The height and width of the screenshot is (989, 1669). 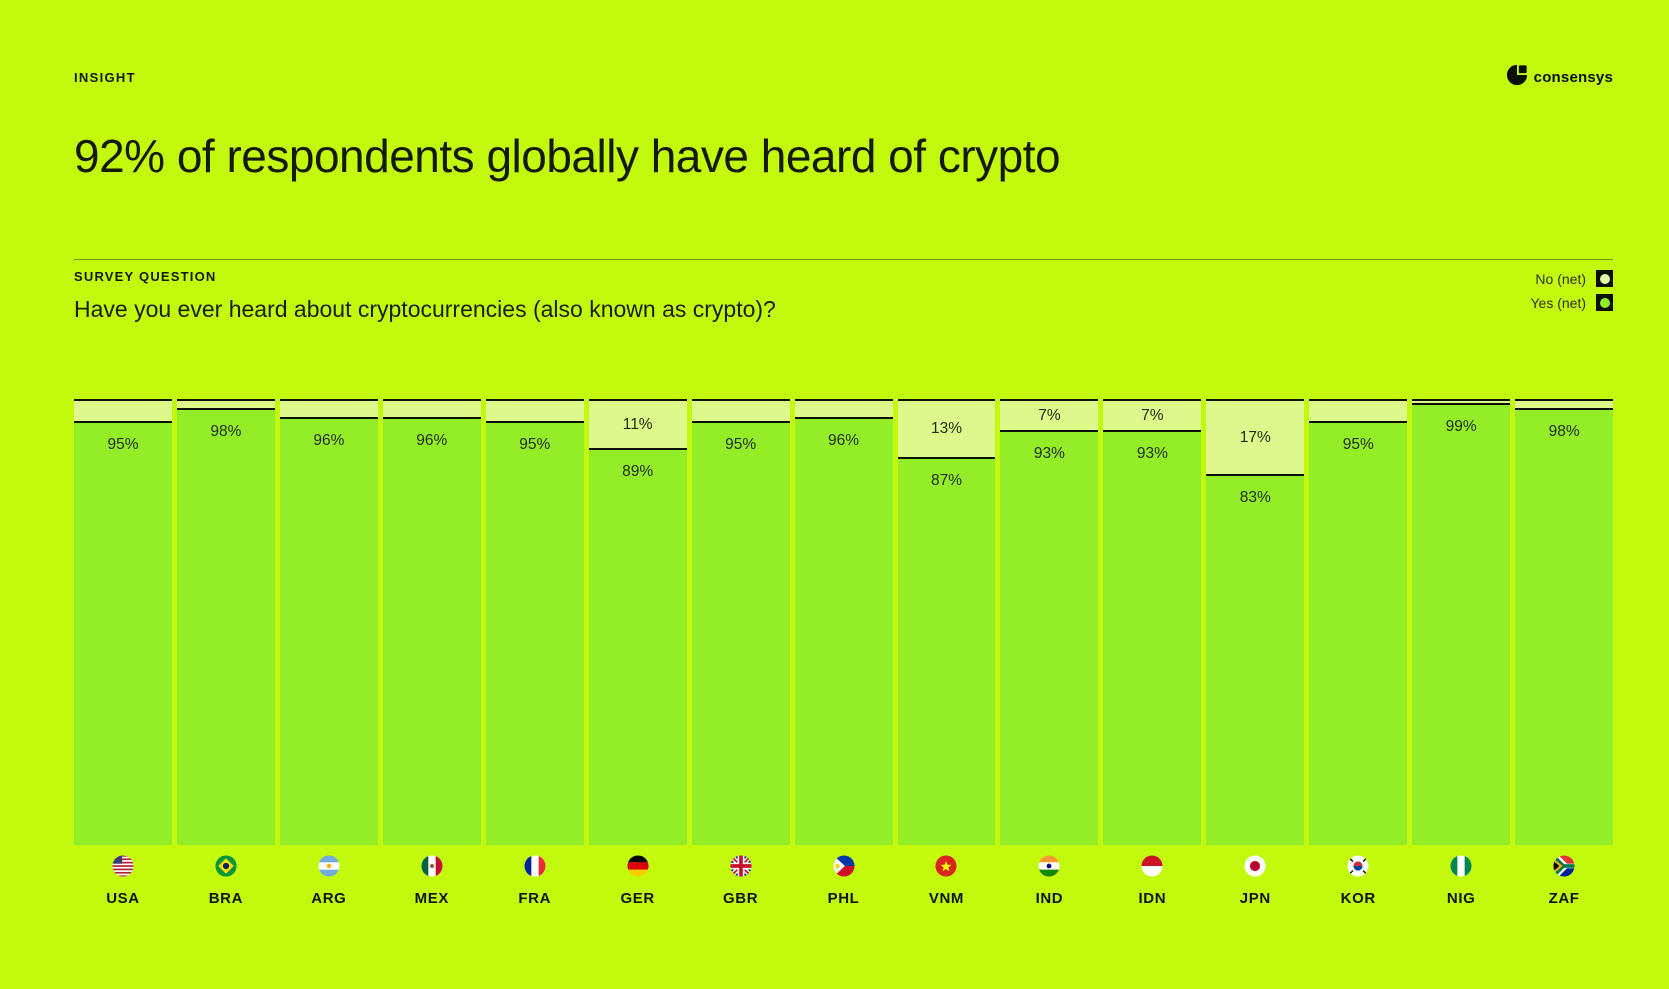 I want to click on flag-idn-icon, so click(x=1152, y=866).